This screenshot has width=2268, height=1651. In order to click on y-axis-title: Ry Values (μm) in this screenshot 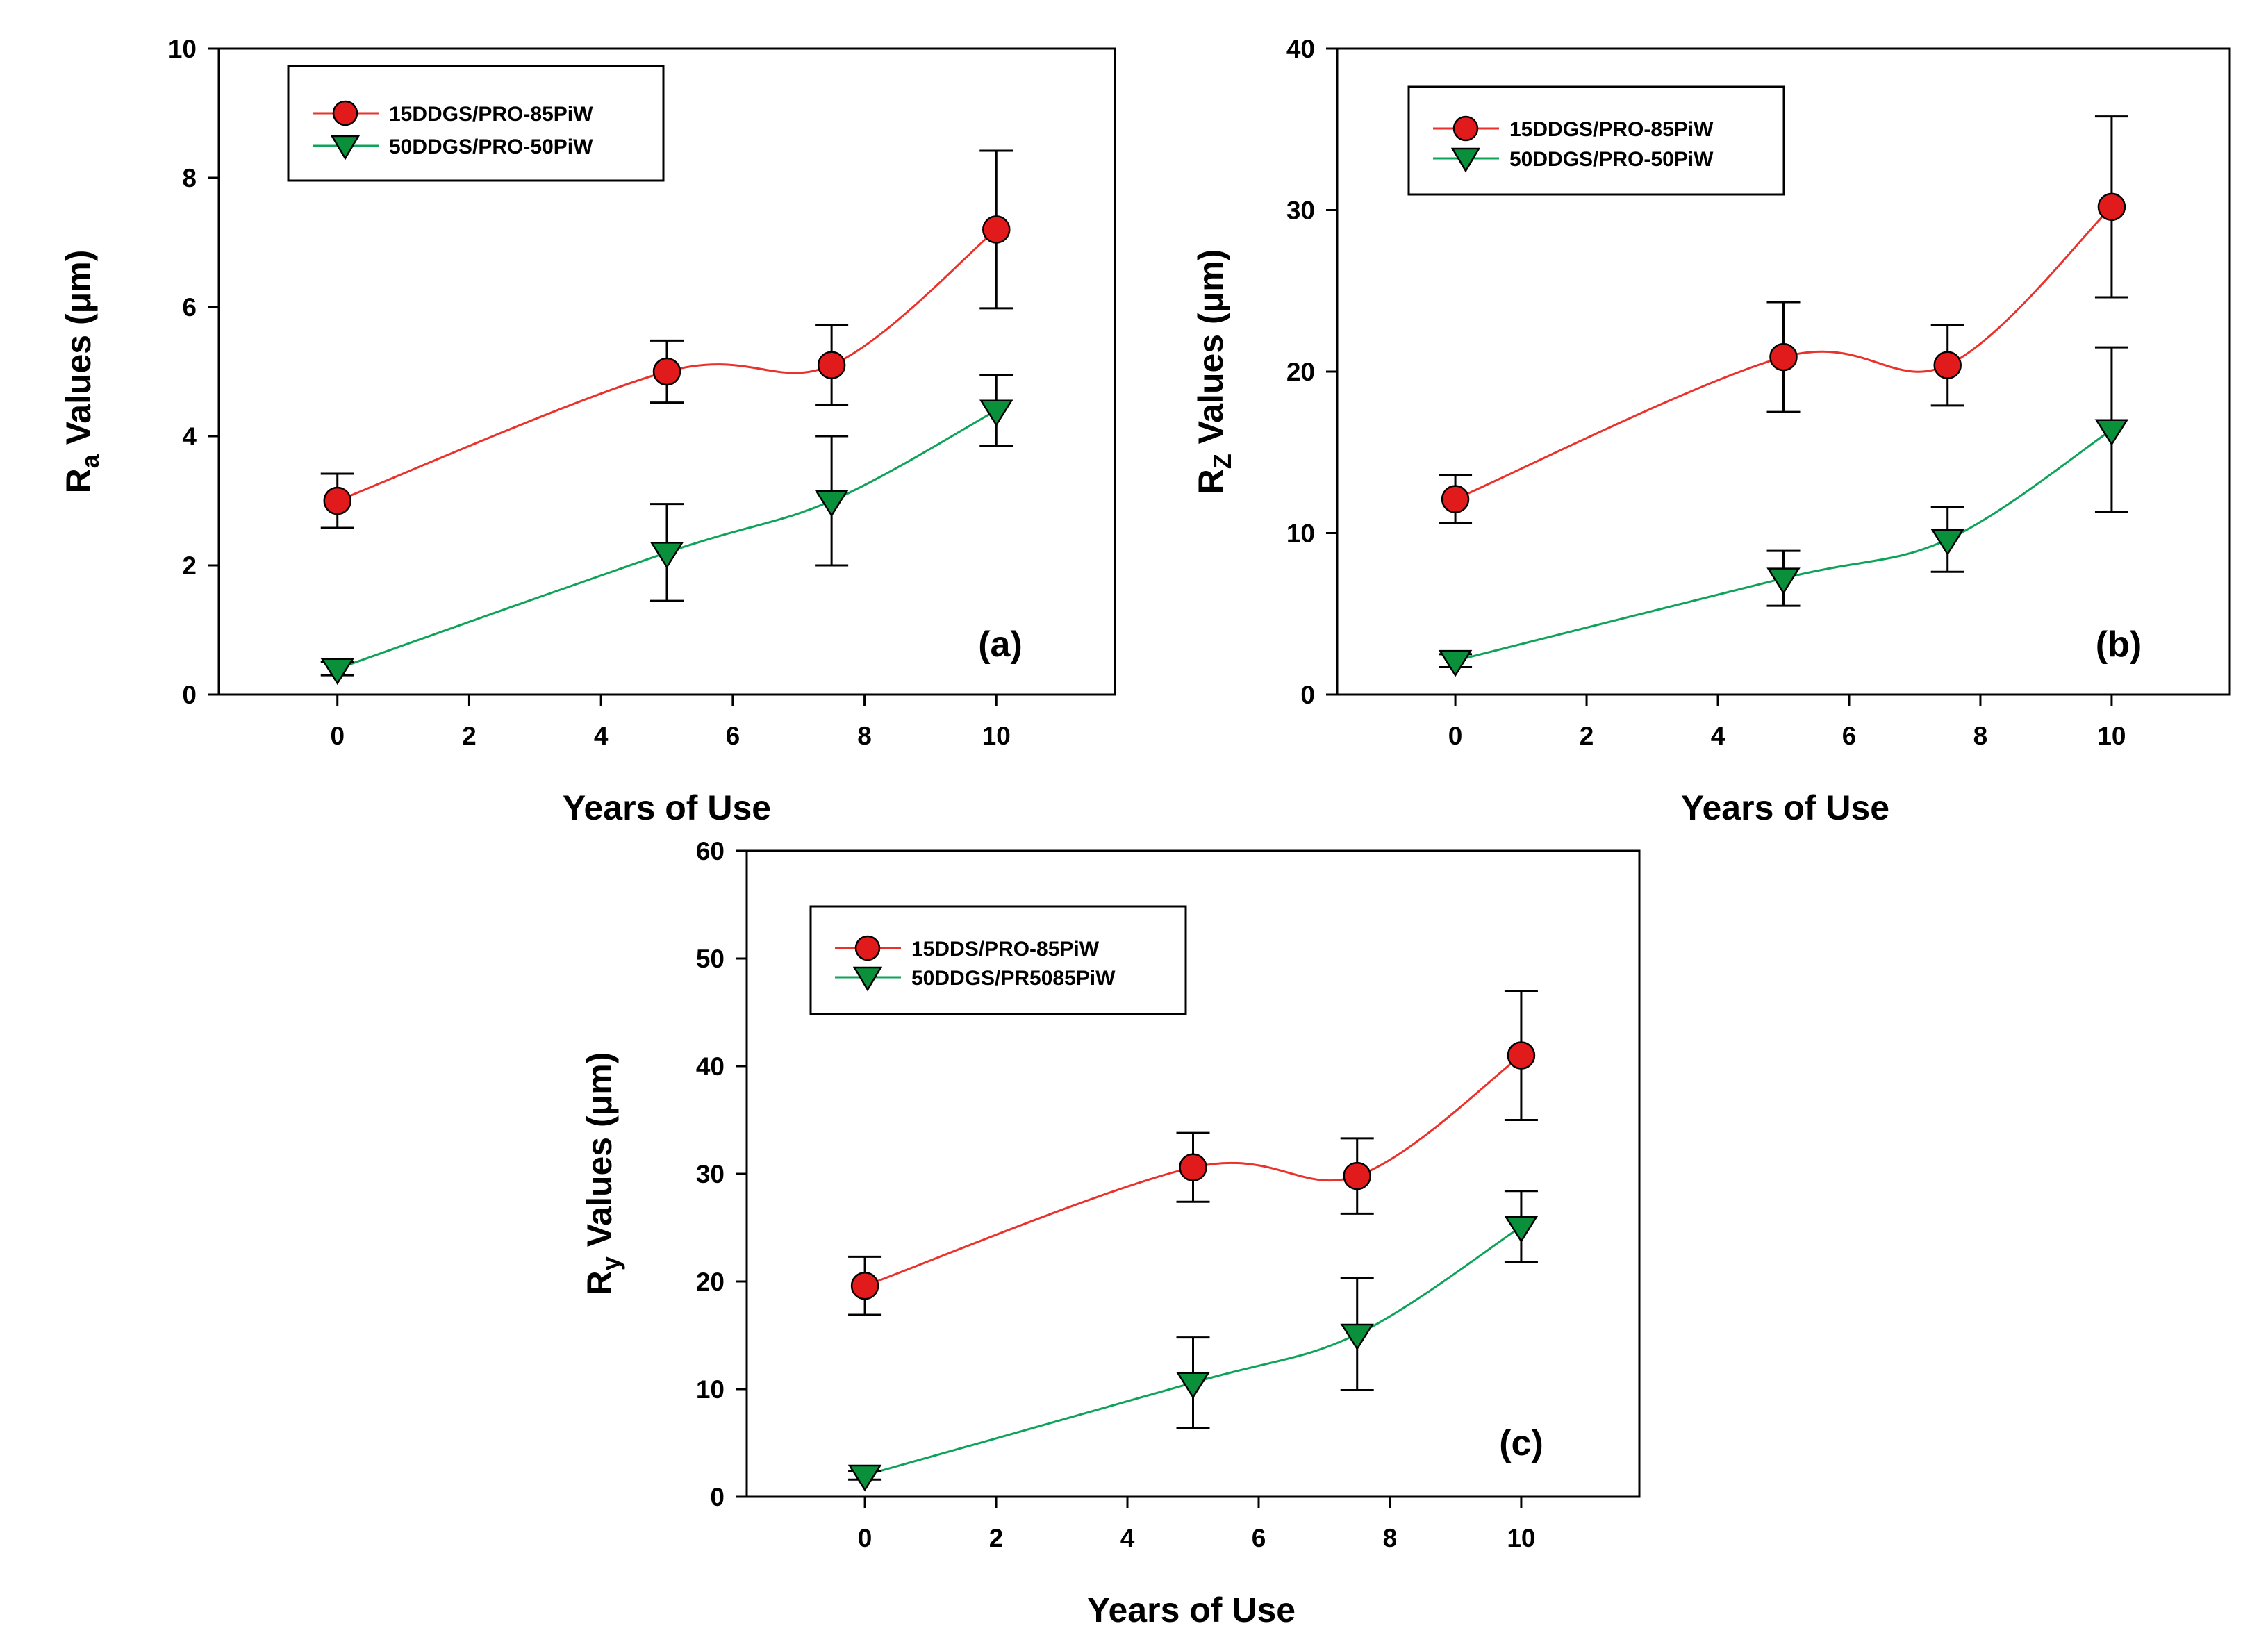, I will do `click(602, 1174)`.